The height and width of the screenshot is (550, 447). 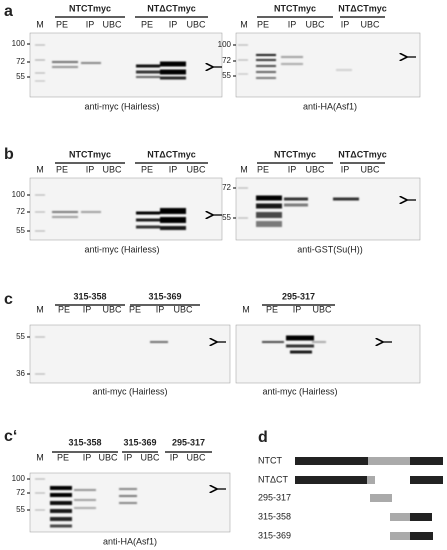 What do you see at coordinates (270, 460) in the screenshot?
I see `construct-label: NTCT` at bounding box center [270, 460].